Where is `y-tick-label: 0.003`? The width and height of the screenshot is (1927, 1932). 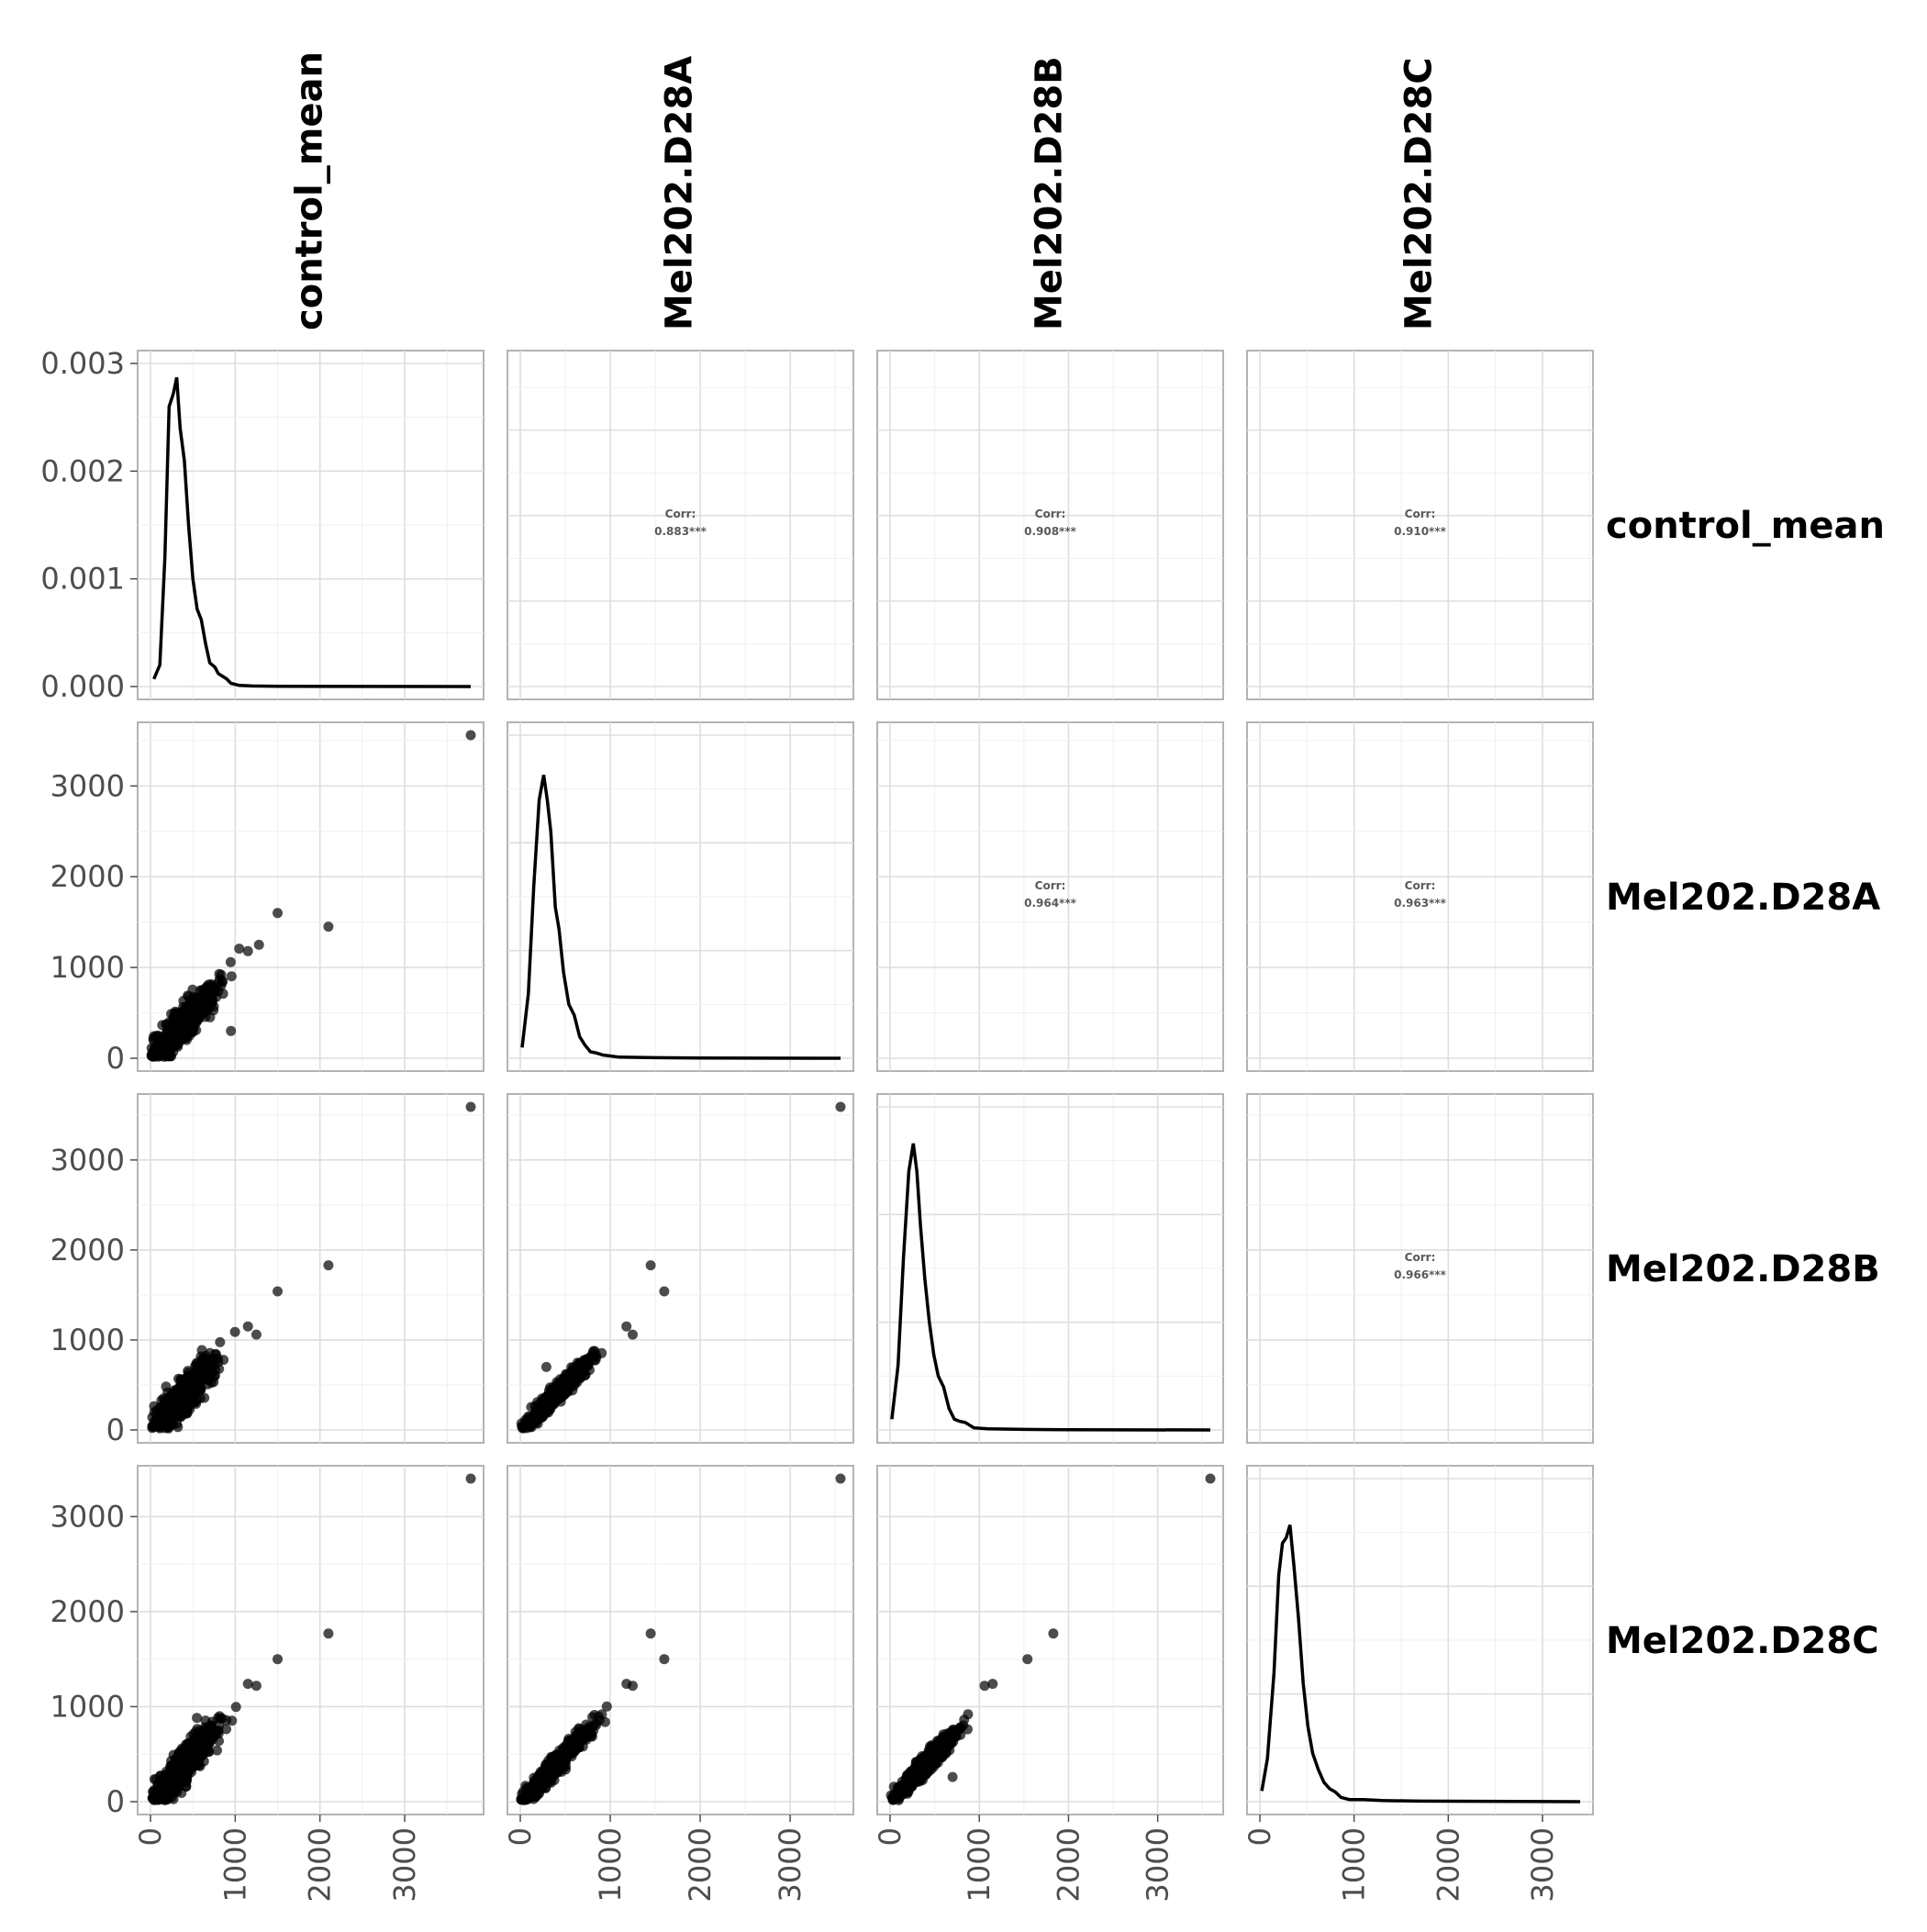
y-tick-label: 0.003 is located at coordinates (82, 363).